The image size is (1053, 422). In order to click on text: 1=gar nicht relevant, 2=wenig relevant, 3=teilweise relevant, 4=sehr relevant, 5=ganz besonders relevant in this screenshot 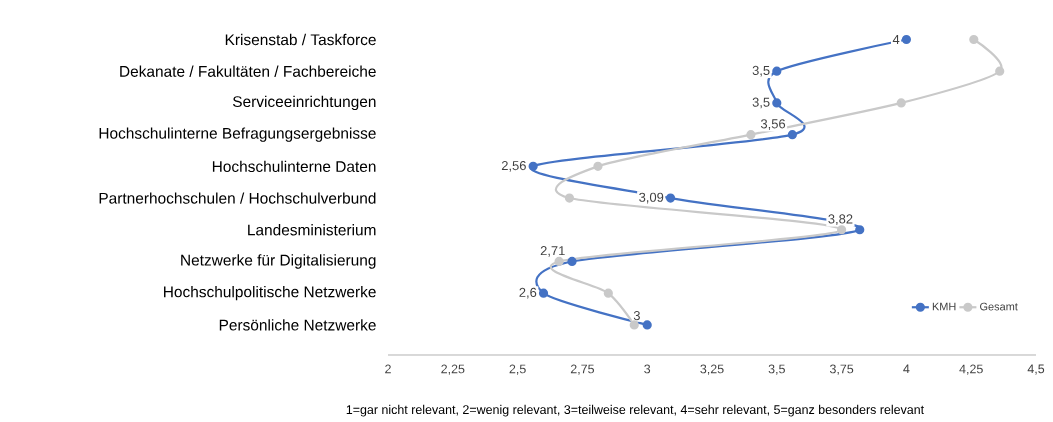, I will do `click(635, 410)`.